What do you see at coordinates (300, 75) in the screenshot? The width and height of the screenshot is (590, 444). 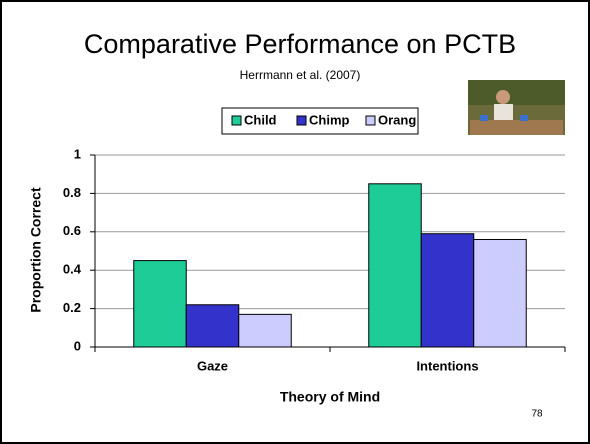 I see `chart-subtitle: Herrmann et al. (2007)` at bounding box center [300, 75].